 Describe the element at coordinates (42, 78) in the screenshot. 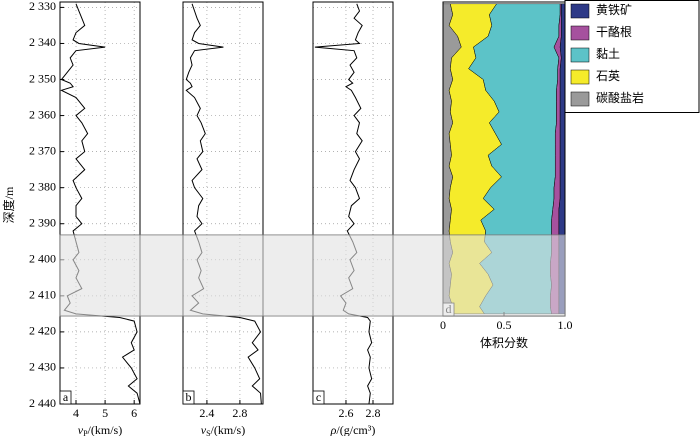

I see `y-tick-label: 2 350` at that location.